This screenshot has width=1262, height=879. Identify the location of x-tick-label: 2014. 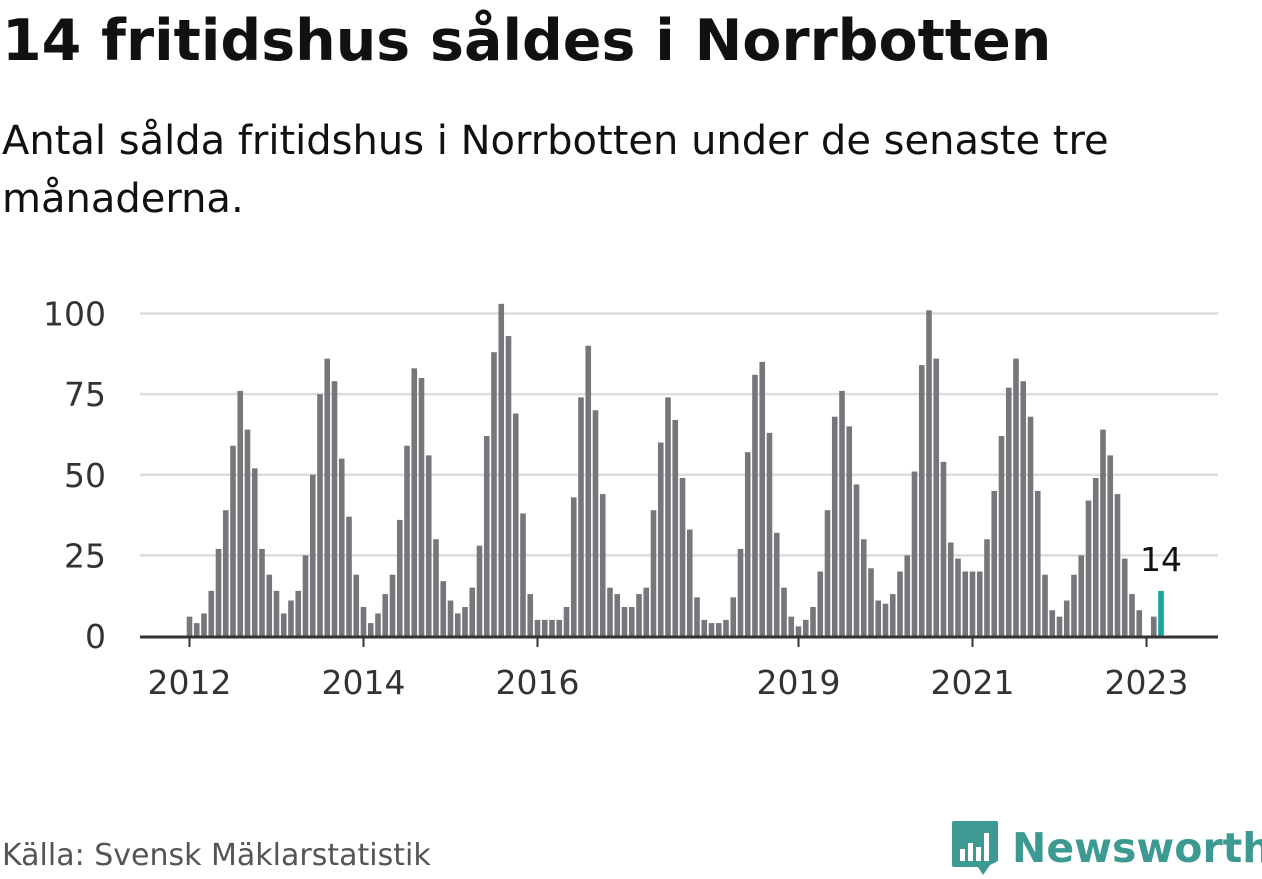
(364, 682).